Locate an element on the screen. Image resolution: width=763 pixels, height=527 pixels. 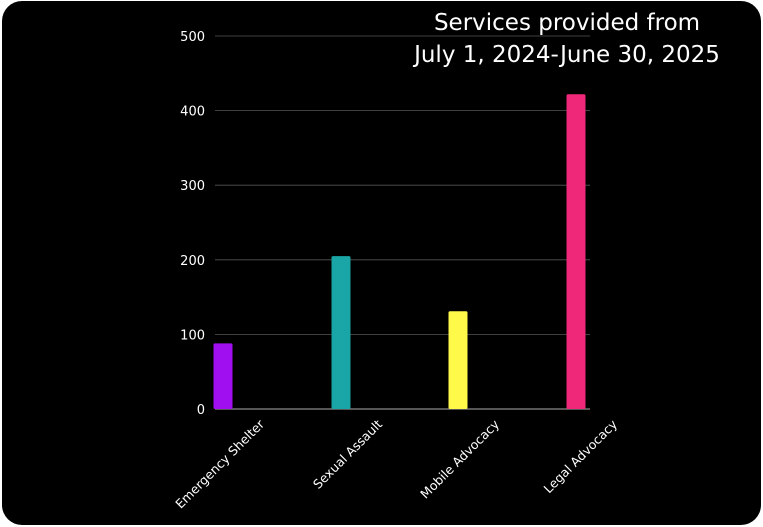
x-tick-label-legal-advocacy: Legal Advocacy is located at coordinates (581, 456).